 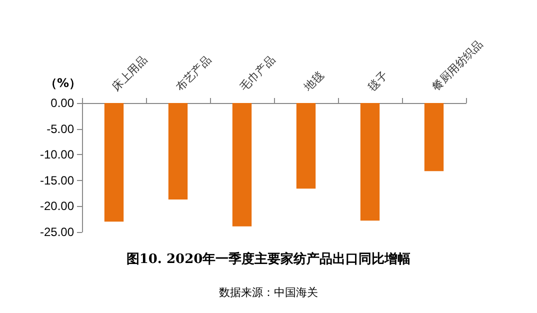 I want to click on x-tick-label: 毯子, so click(x=377, y=81).